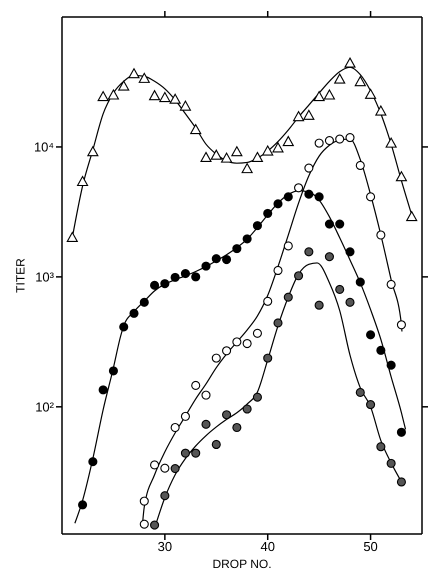 This screenshot has width=431, height=577. What do you see at coordinates (20, 275) in the screenshot?
I see `y-axis-title: TITER` at bounding box center [20, 275].